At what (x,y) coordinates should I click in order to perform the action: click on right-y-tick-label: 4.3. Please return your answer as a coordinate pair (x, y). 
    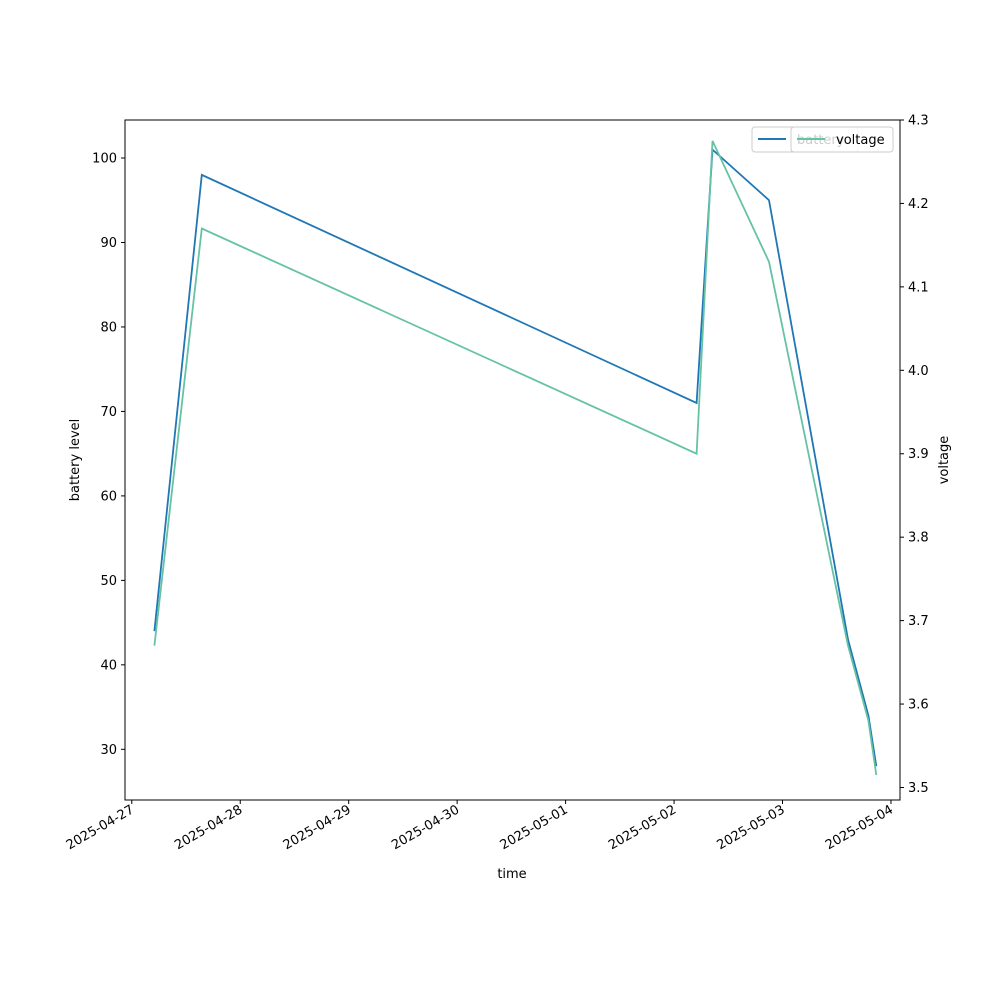
    Looking at the image, I should click on (918, 121).